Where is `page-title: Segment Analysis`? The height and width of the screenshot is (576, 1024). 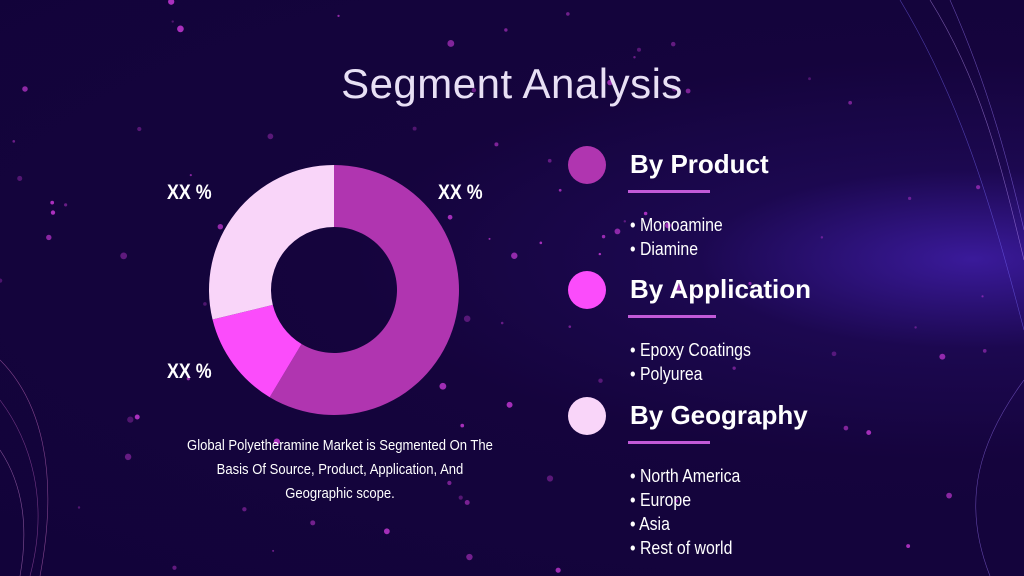
page-title: Segment Analysis is located at coordinates (512, 83).